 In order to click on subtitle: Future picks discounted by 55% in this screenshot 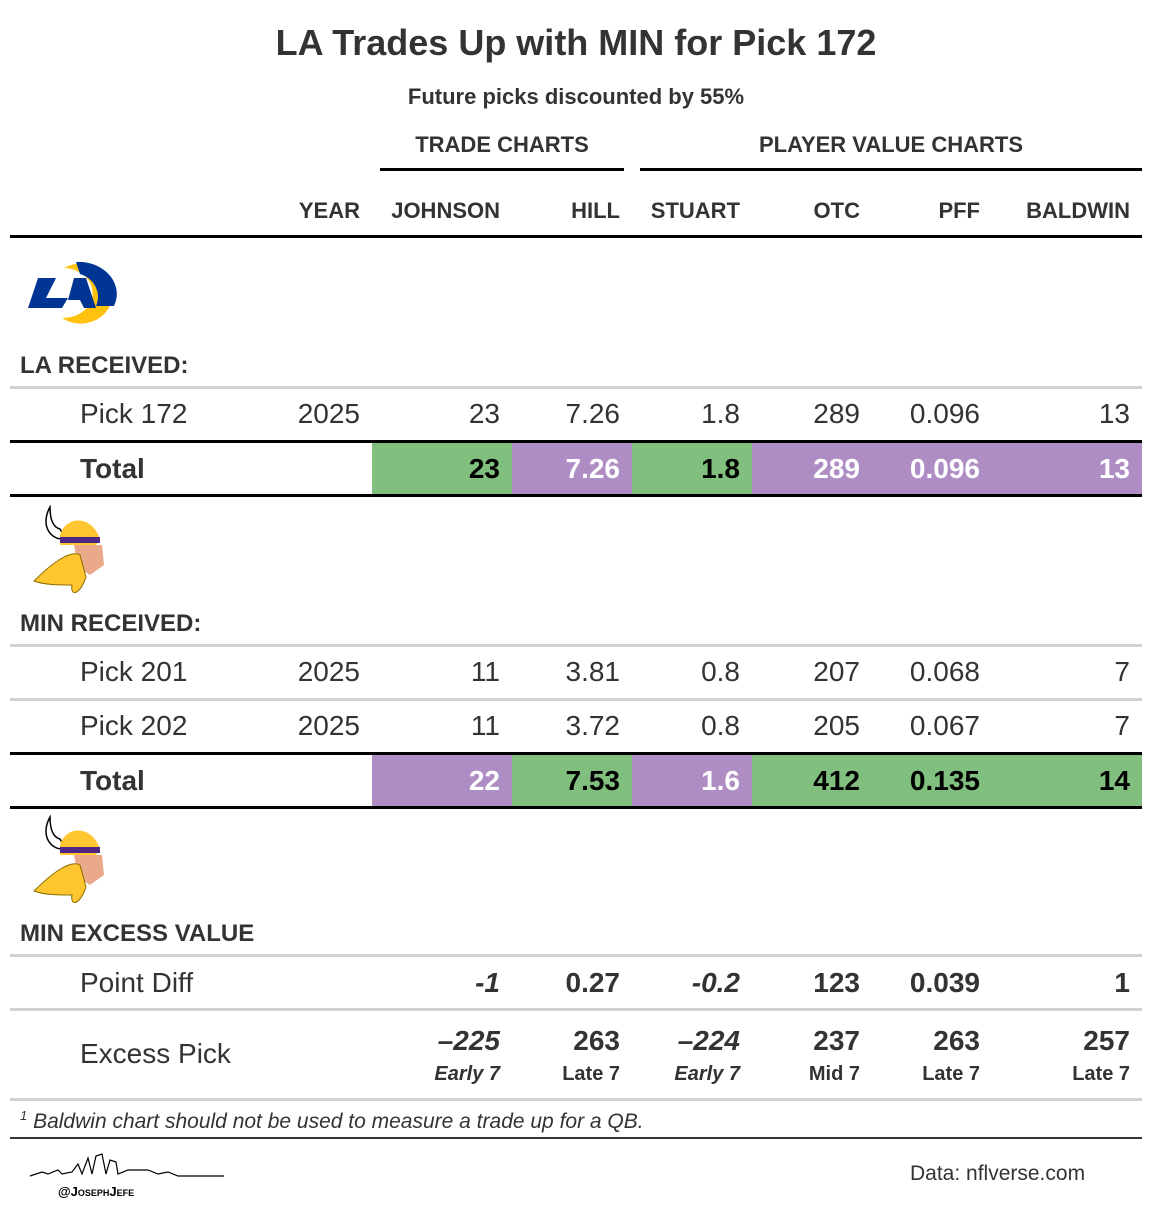, I will do `click(576, 96)`.